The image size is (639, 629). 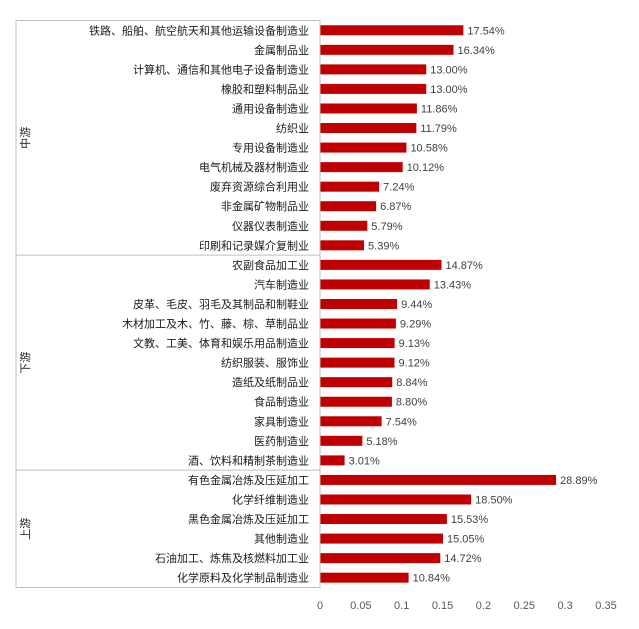 What do you see at coordinates (254, 245) in the screenshot?
I see `category-label: 印刷和记录媒介复制业` at bounding box center [254, 245].